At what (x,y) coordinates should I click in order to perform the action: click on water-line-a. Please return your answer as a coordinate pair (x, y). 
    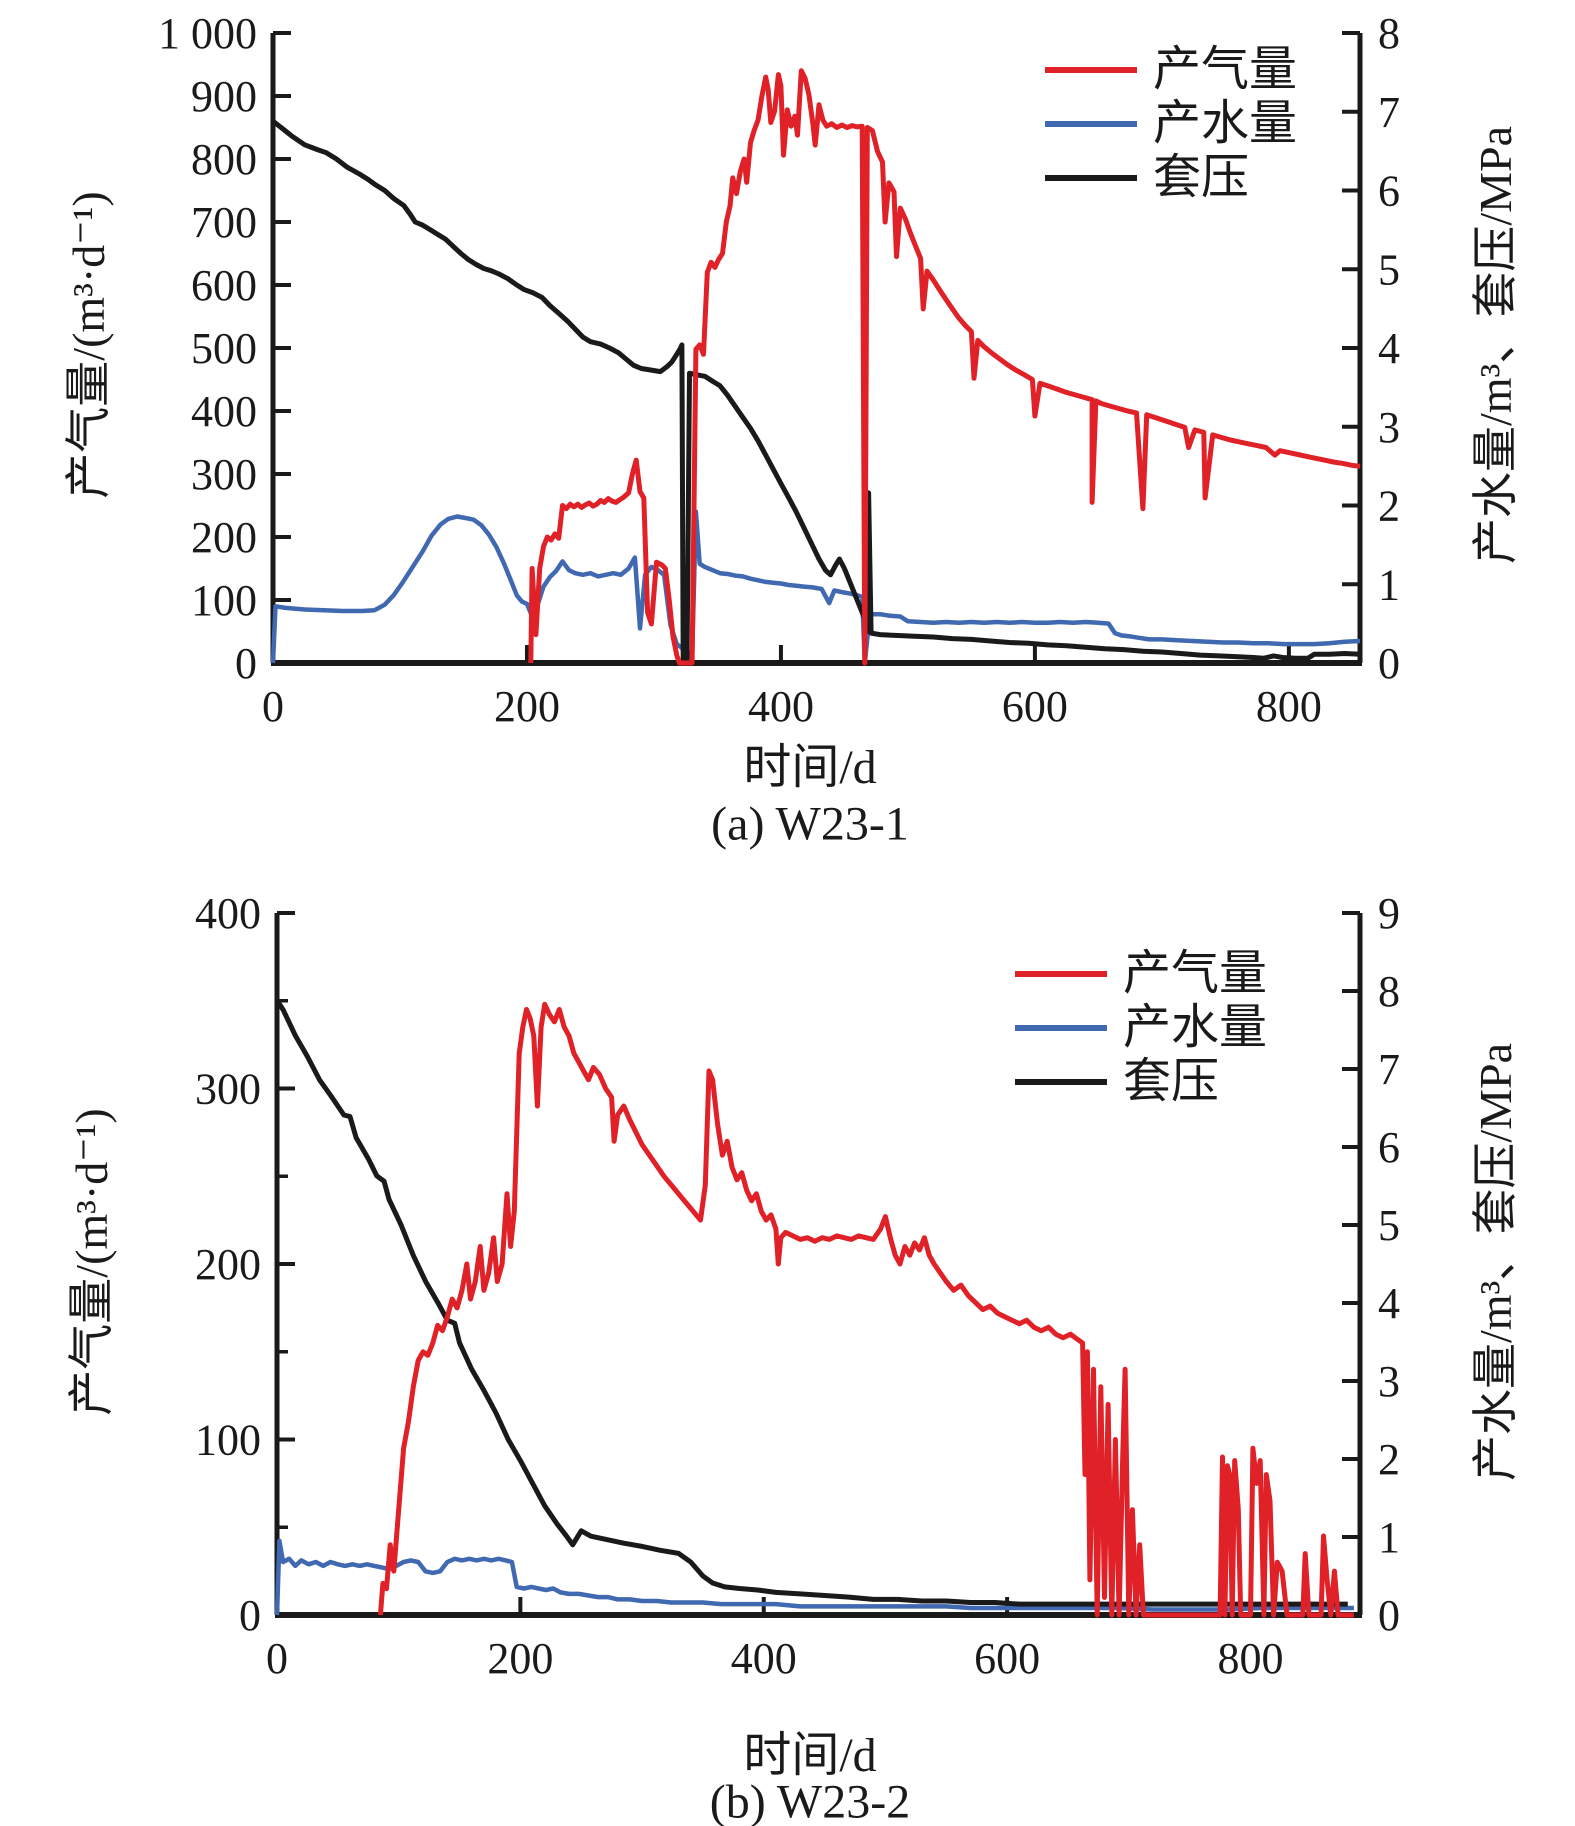
    Looking at the image, I should click on (815, 587).